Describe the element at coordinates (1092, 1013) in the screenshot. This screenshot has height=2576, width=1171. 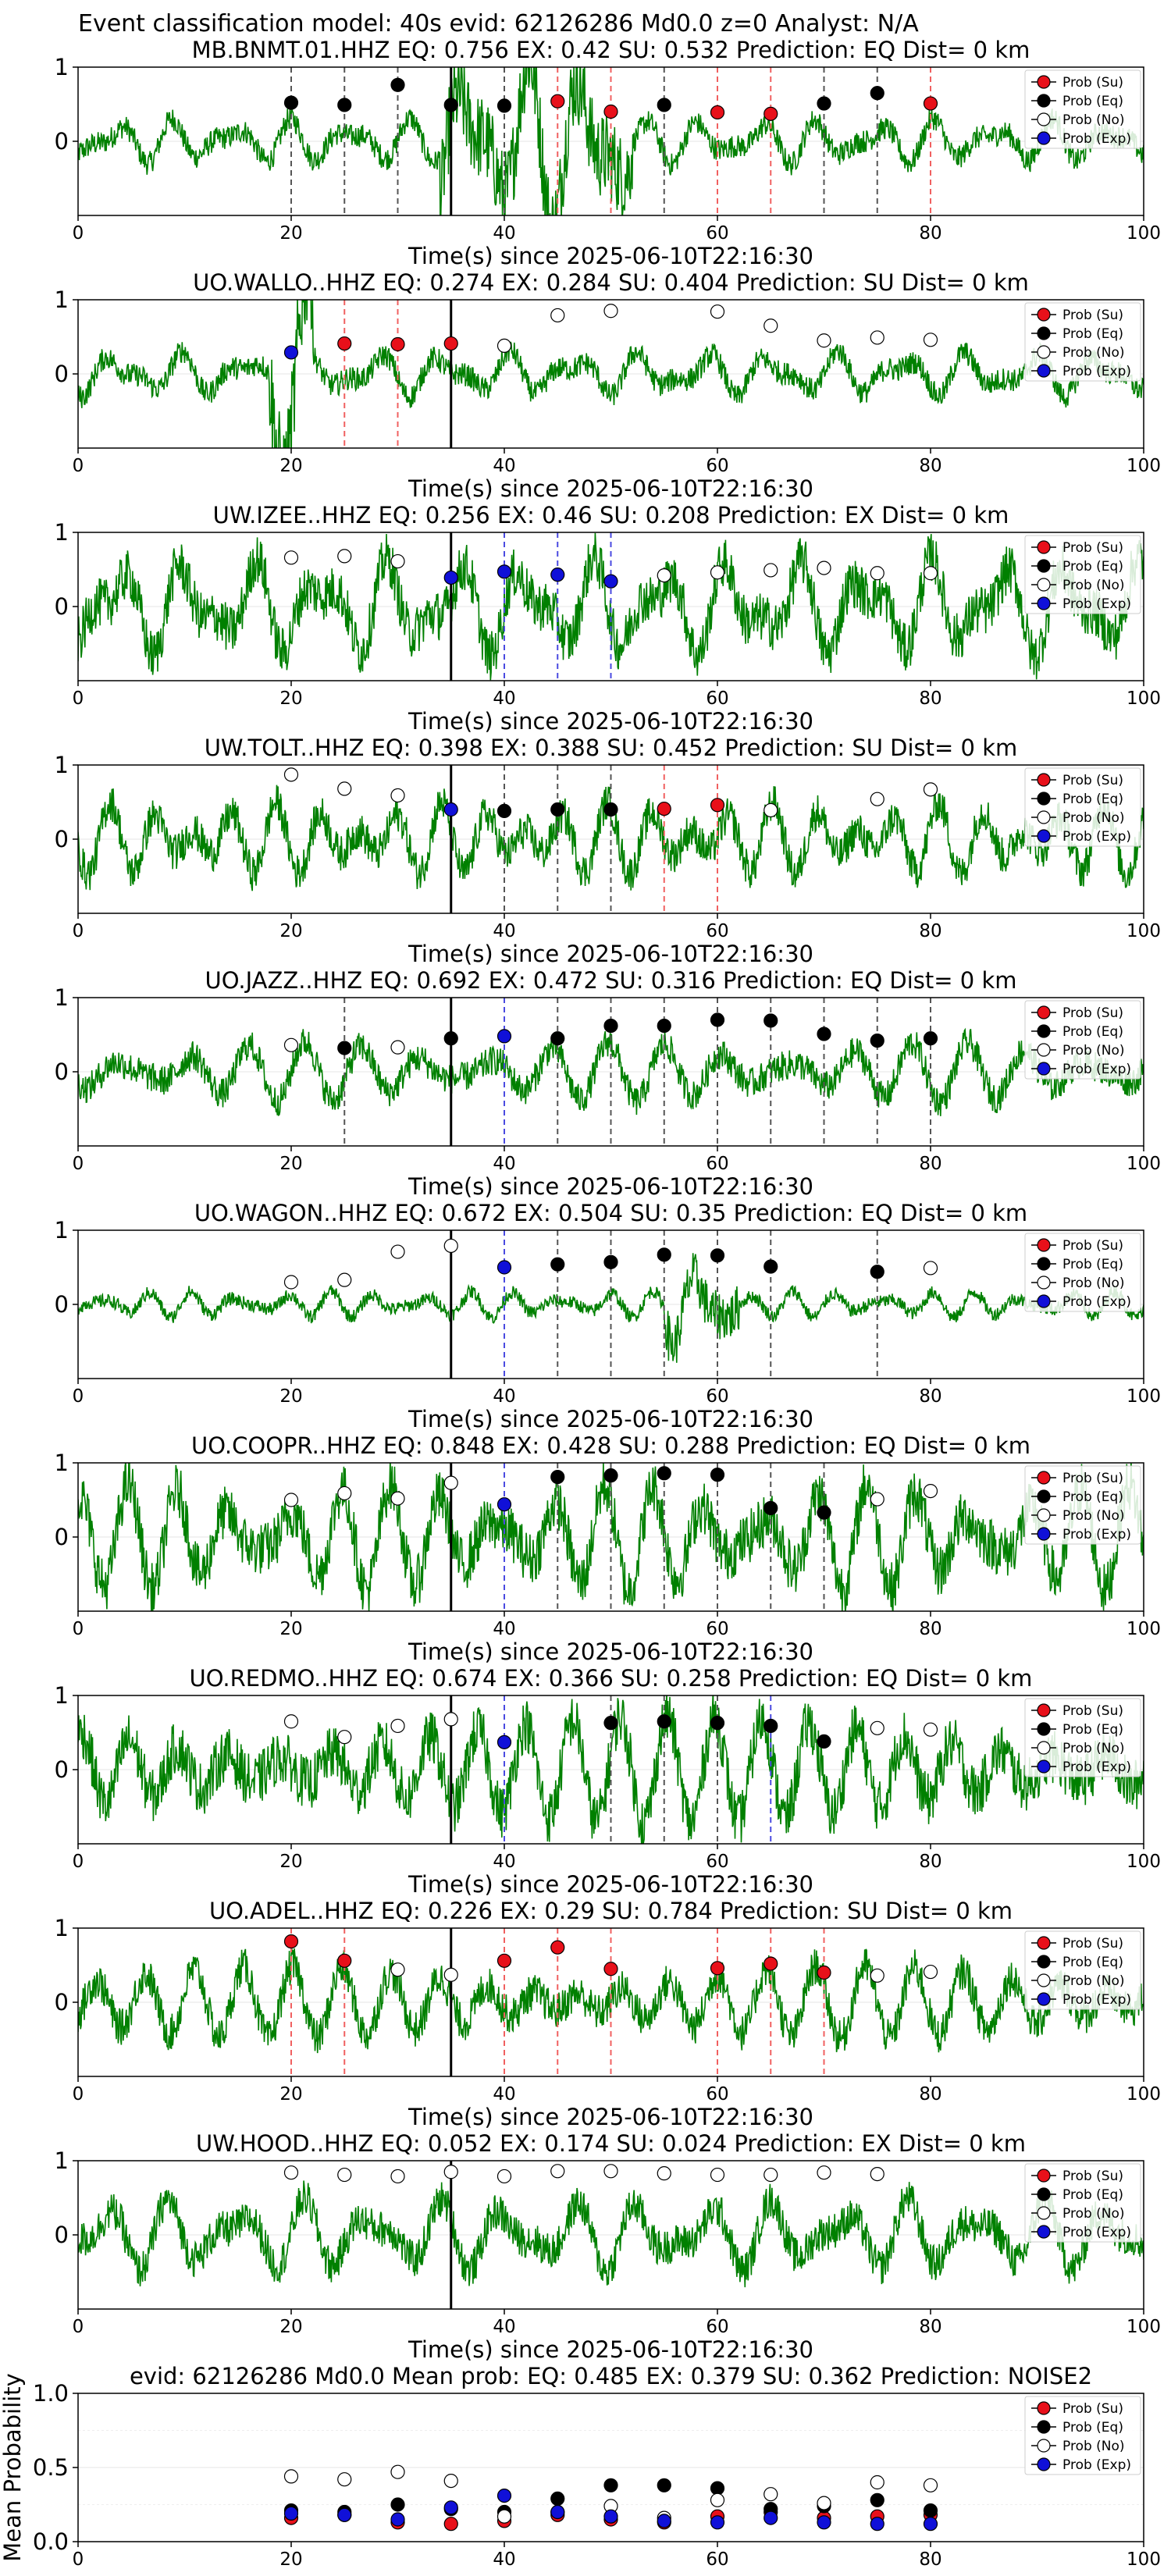
I see `legend-label-su: Prob (Su)` at that location.